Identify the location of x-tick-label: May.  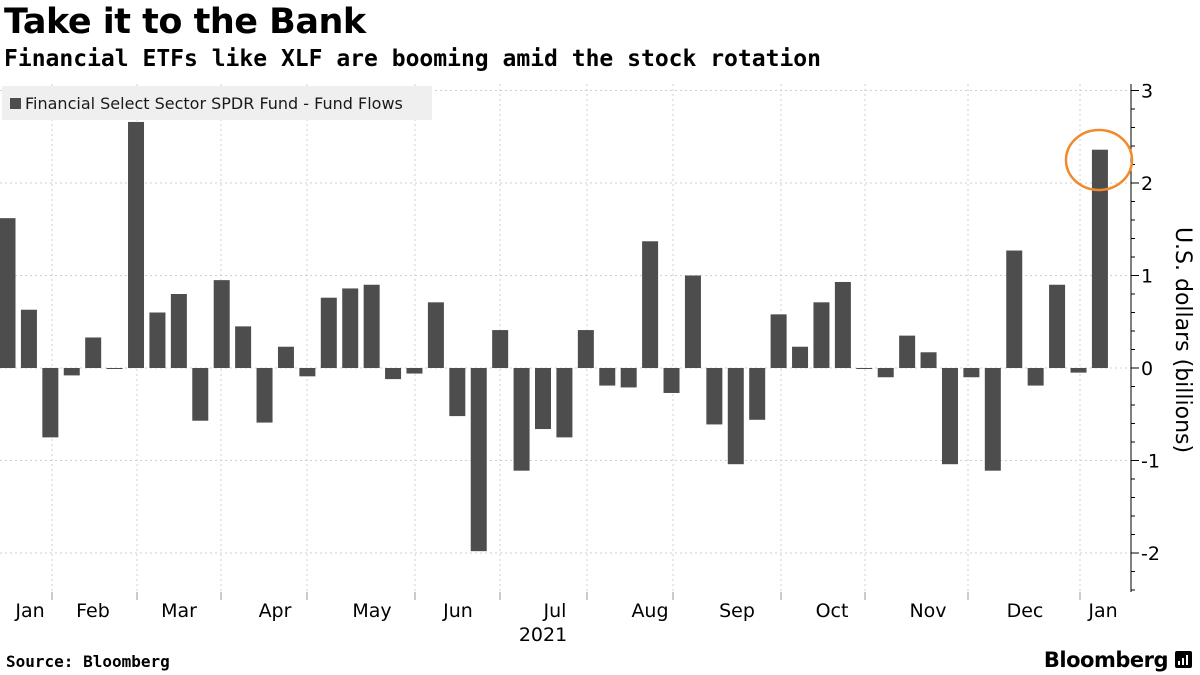
(371, 611).